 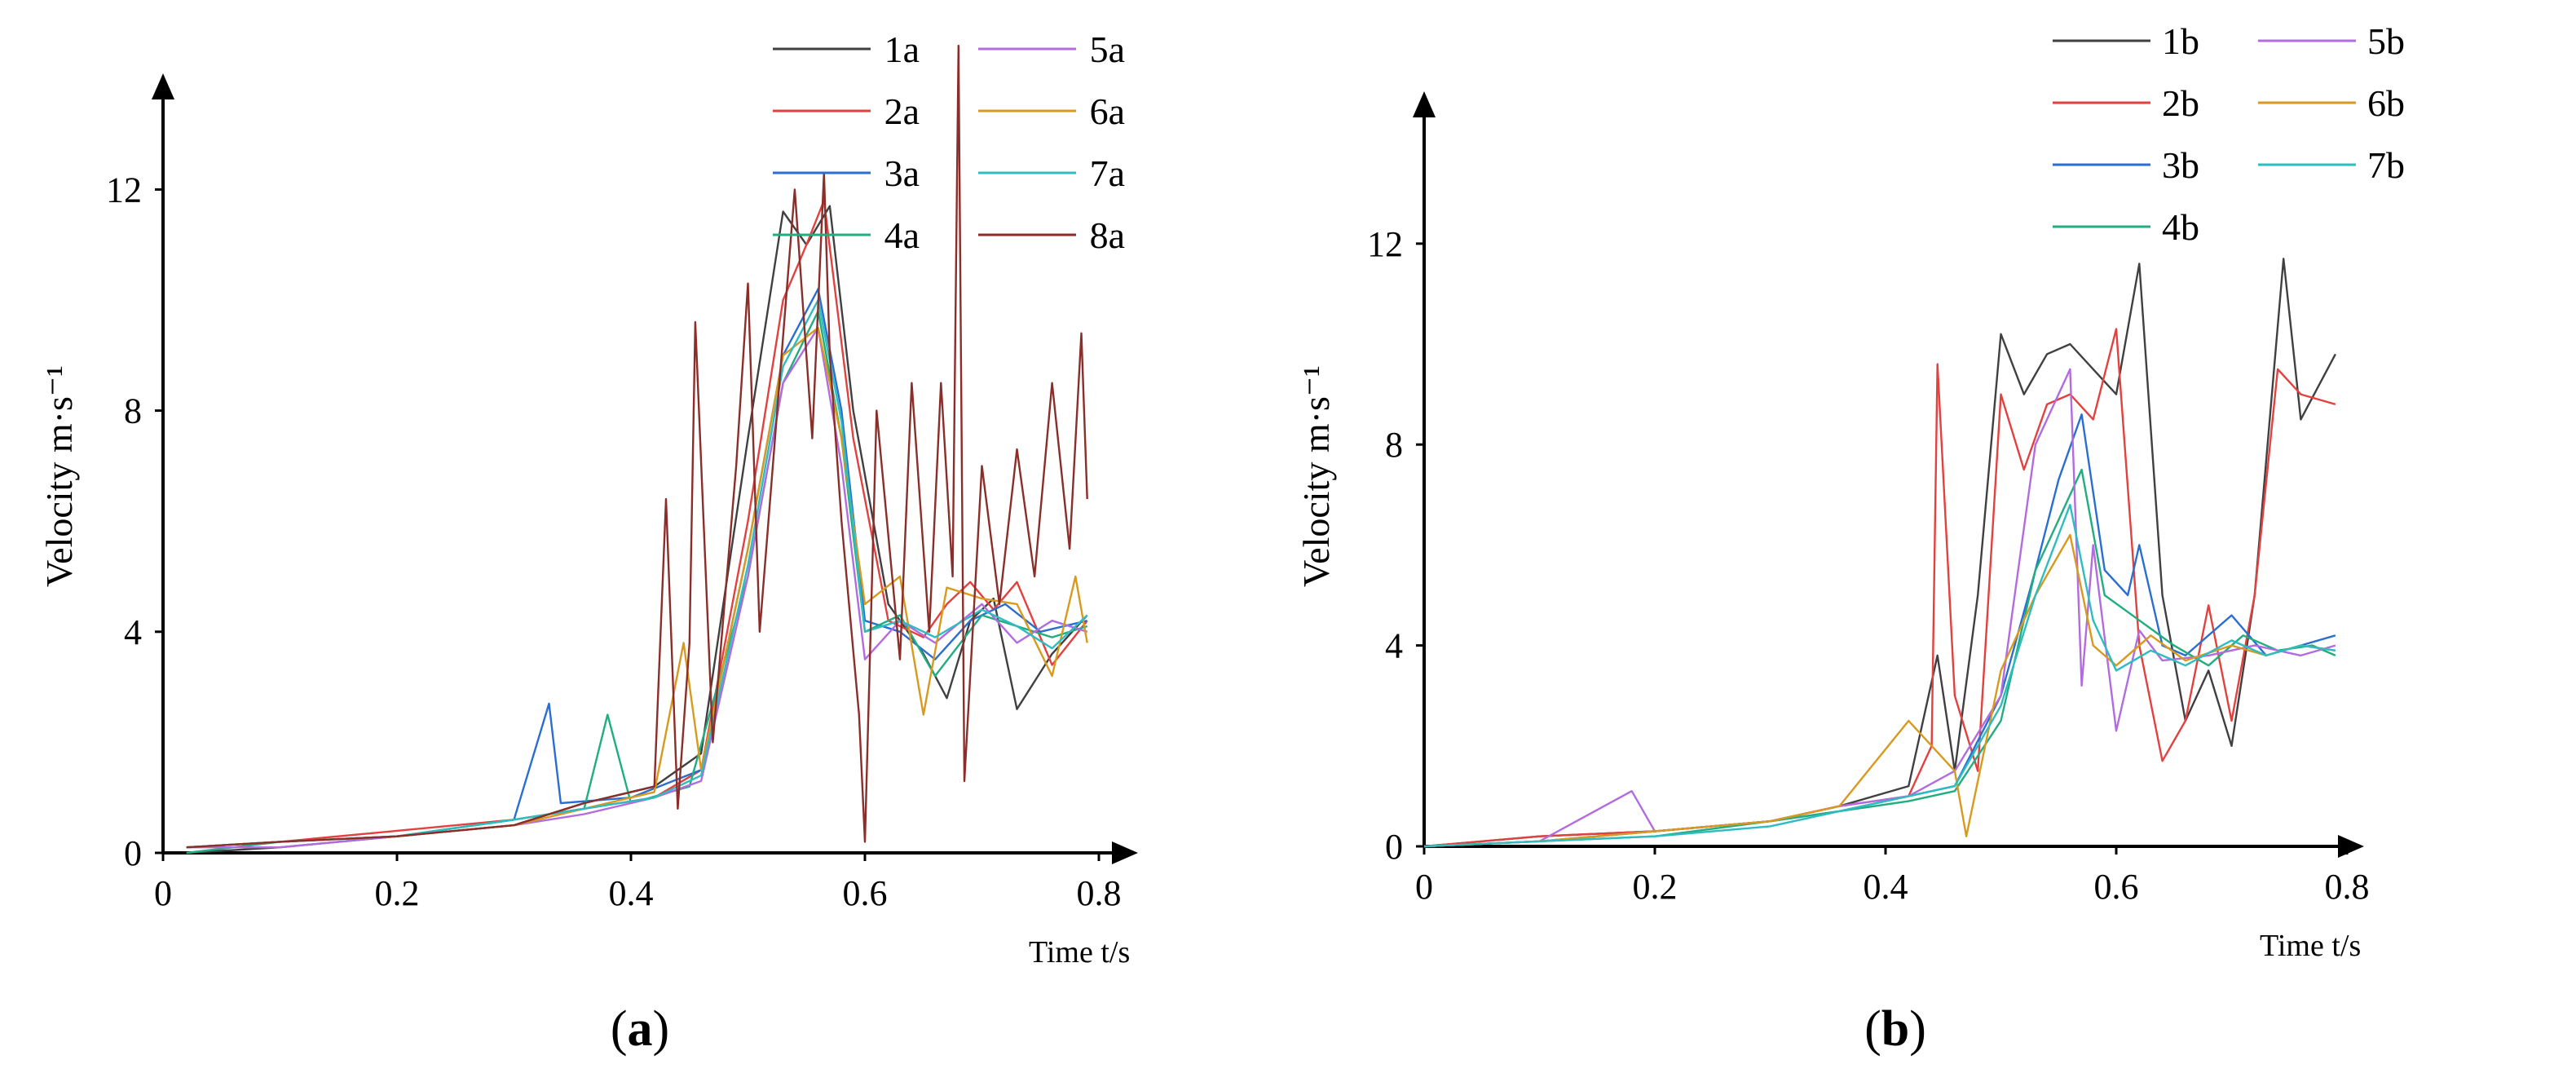 I want to click on legend-label-8a: 8a, so click(x=1107, y=235).